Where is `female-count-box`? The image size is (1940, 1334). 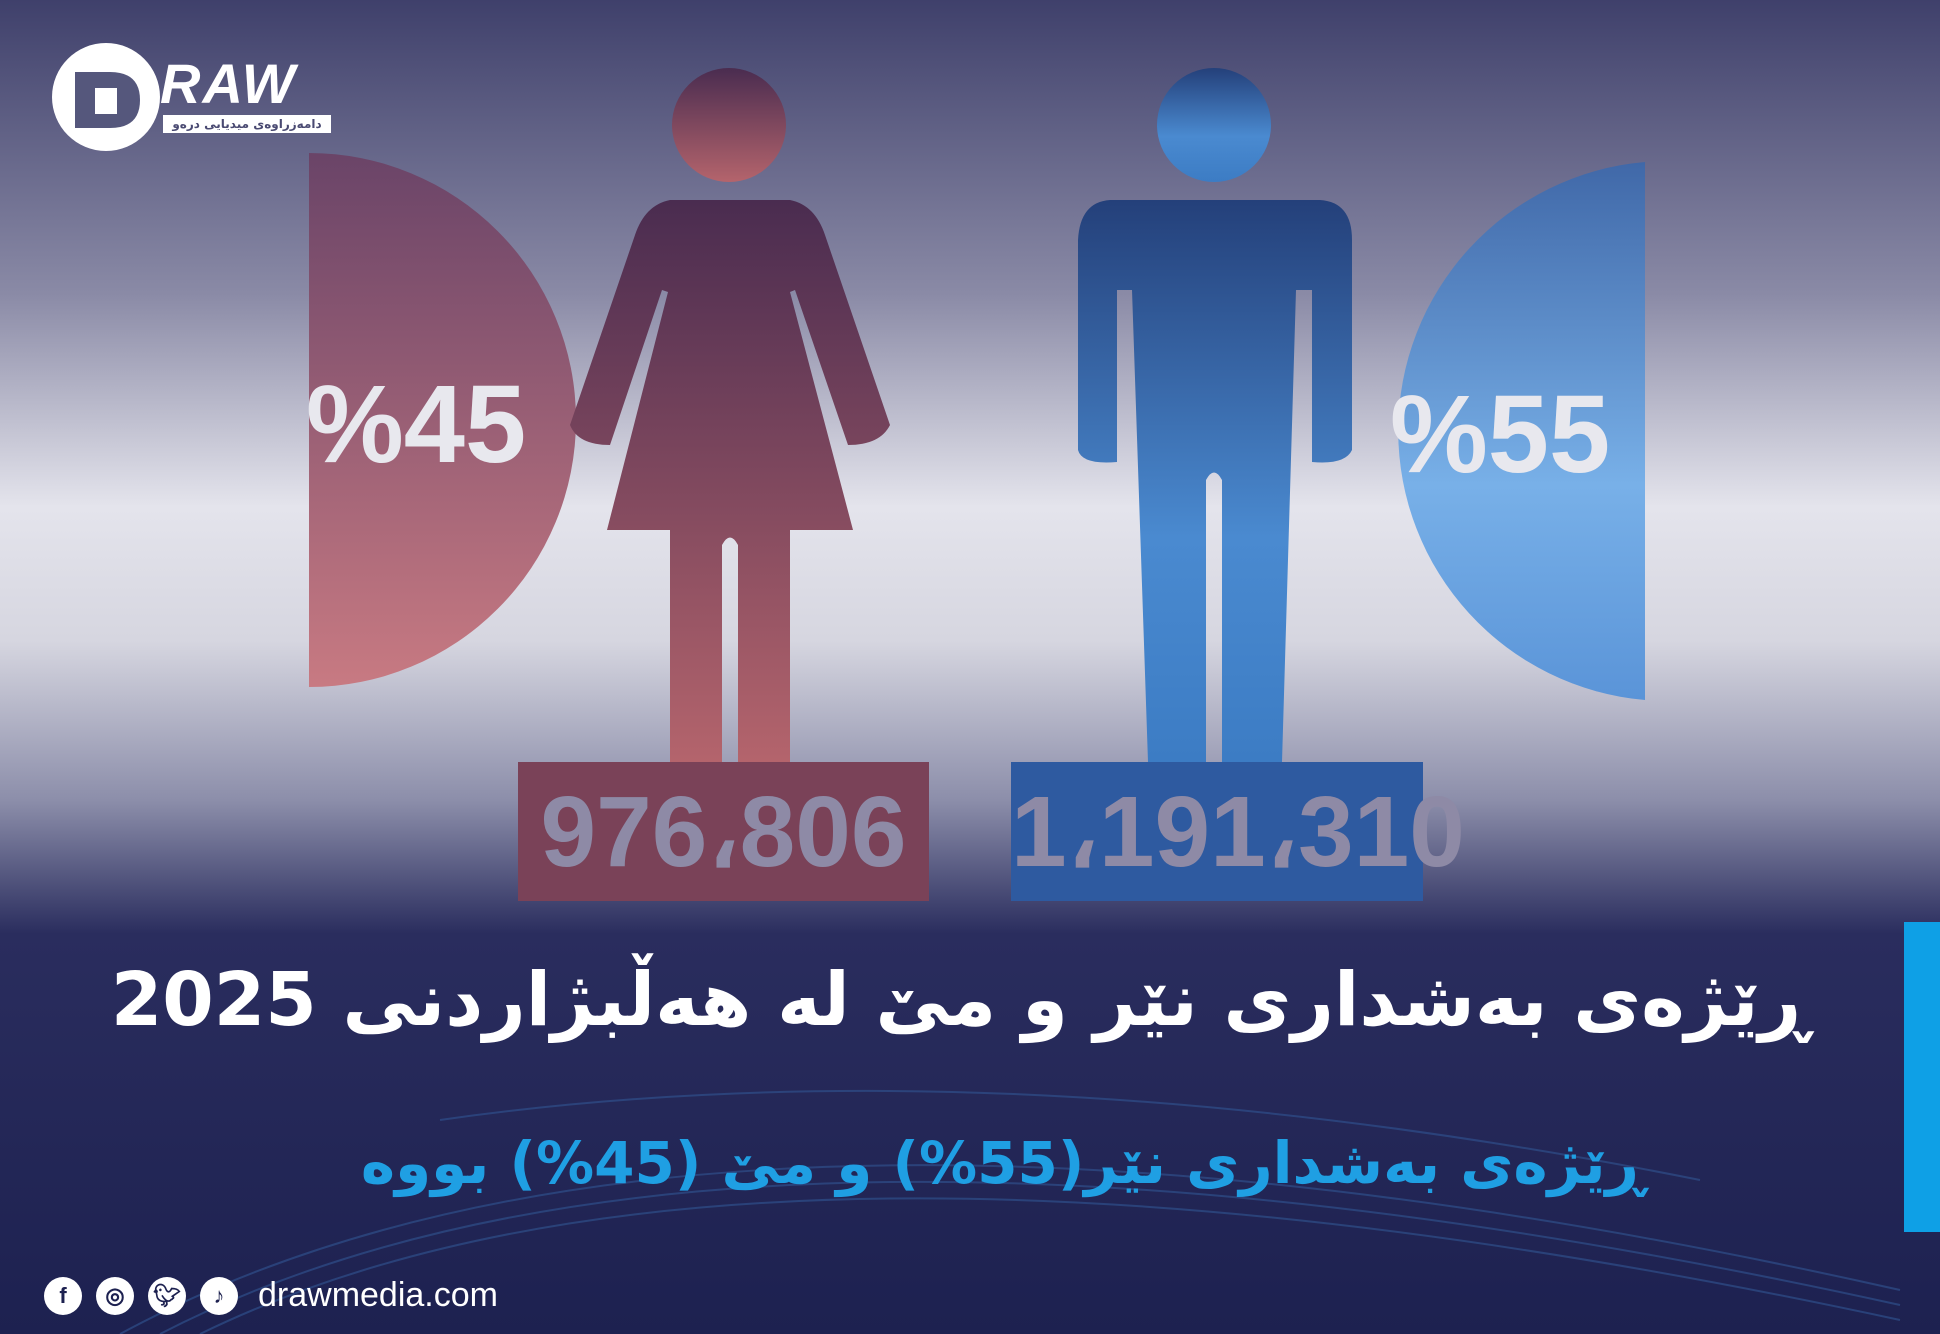
female-count-box is located at coordinates (723, 831).